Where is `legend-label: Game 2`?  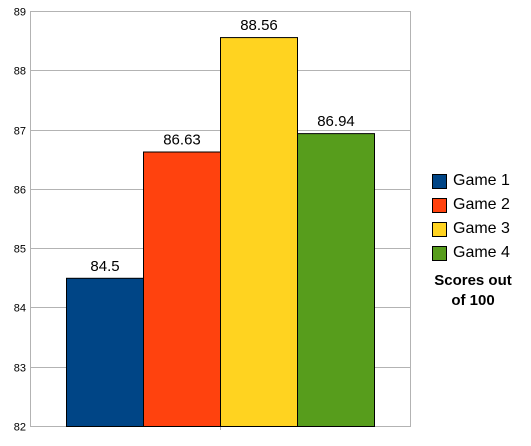
legend-label: Game 2 is located at coordinates (481, 204).